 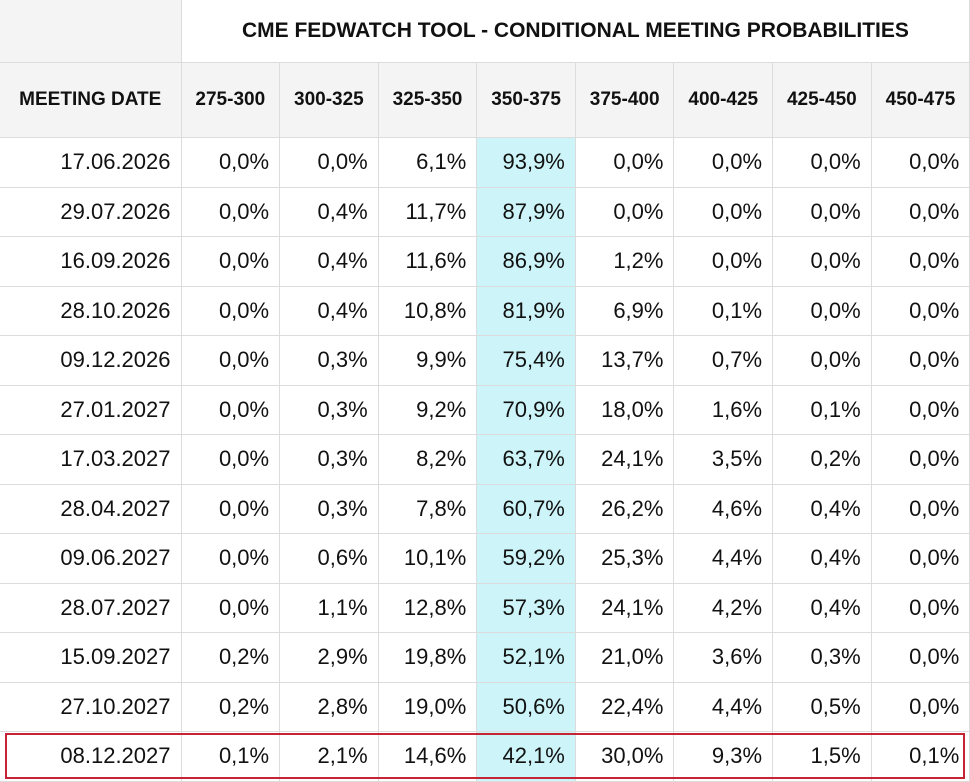 I want to click on probability-cell: 81,9%, so click(x=526, y=310).